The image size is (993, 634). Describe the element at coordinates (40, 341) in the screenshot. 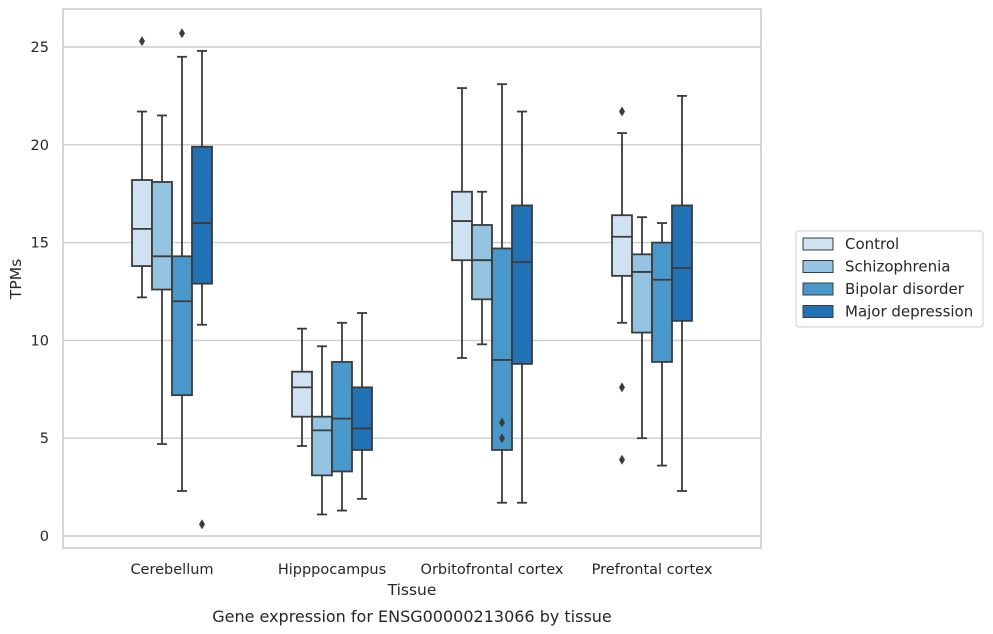

I see `y-tick-label: 10` at that location.